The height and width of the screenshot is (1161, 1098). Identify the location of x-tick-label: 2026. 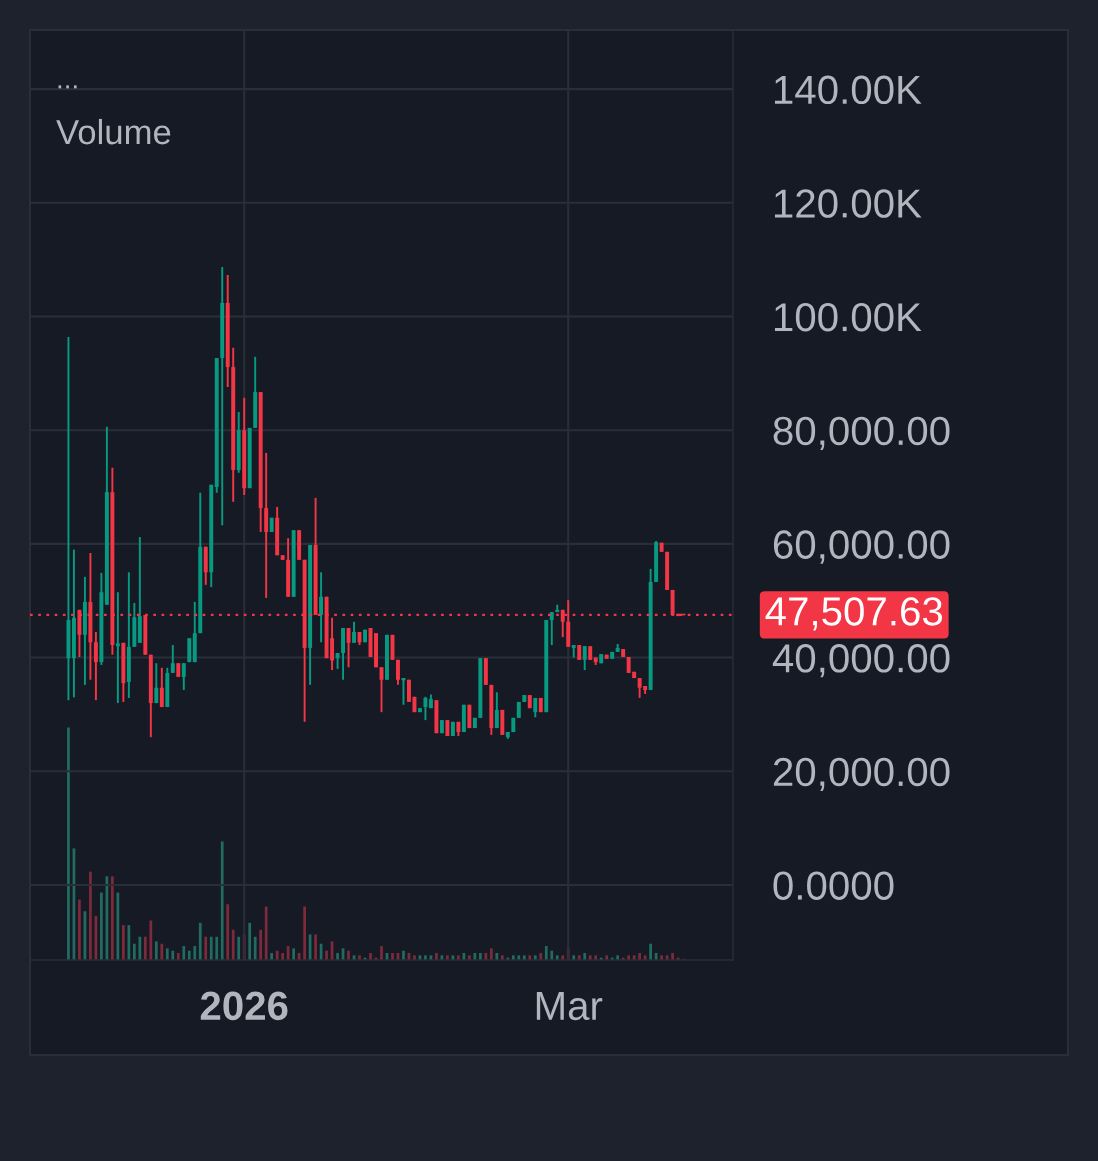
(244, 1006).